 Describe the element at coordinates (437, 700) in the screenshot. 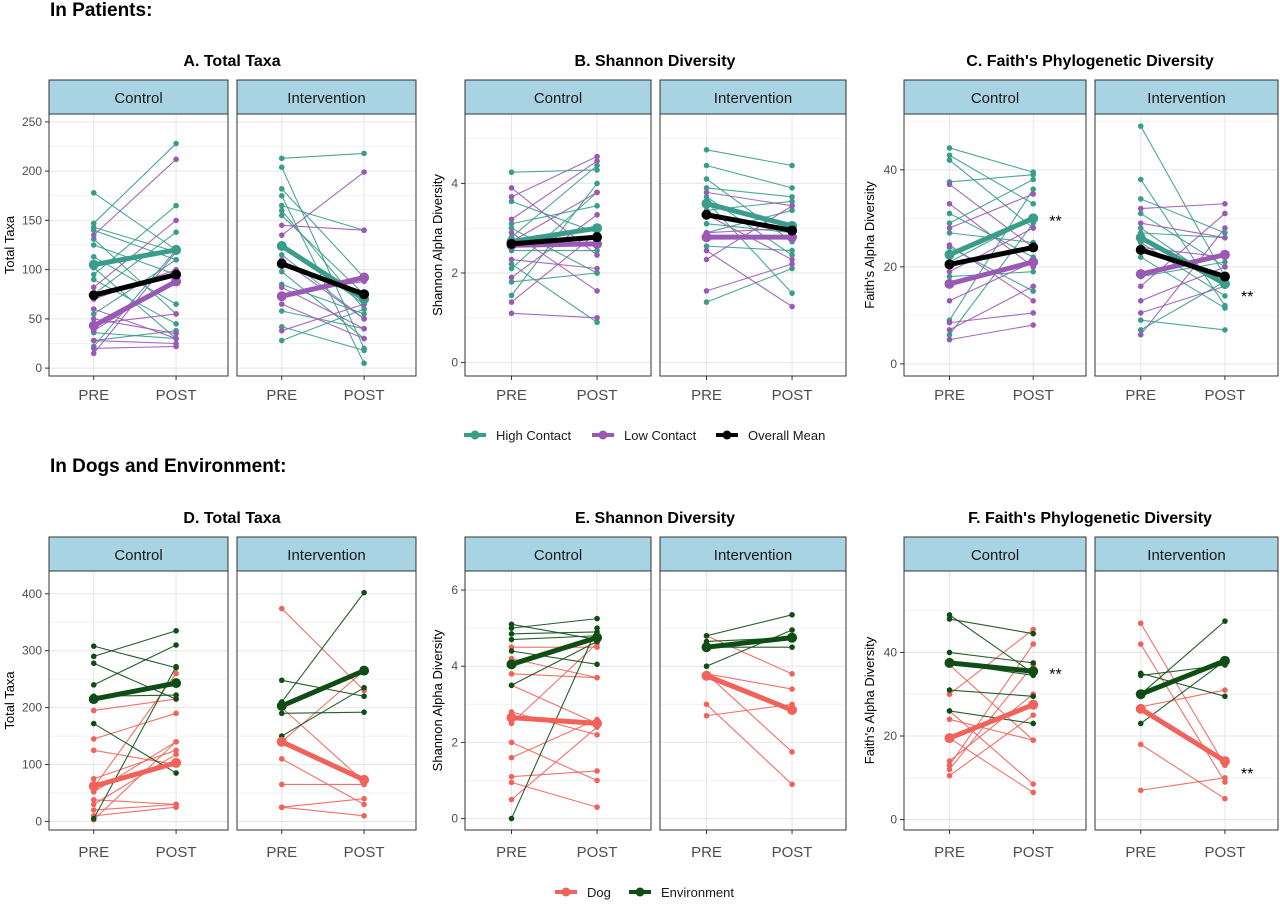

I see `y-axis-label: Shannon Alpha Diversity` at that location.